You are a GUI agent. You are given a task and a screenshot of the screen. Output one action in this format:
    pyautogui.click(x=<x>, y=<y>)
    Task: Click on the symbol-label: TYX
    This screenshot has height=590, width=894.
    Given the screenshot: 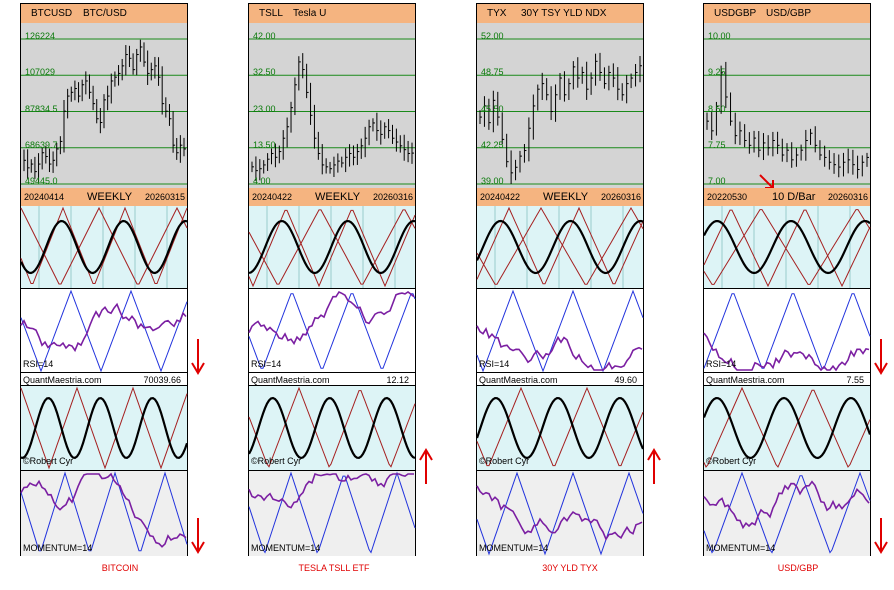 What is the action you would take?
    pyautogui.click(x=497, y=13)
    